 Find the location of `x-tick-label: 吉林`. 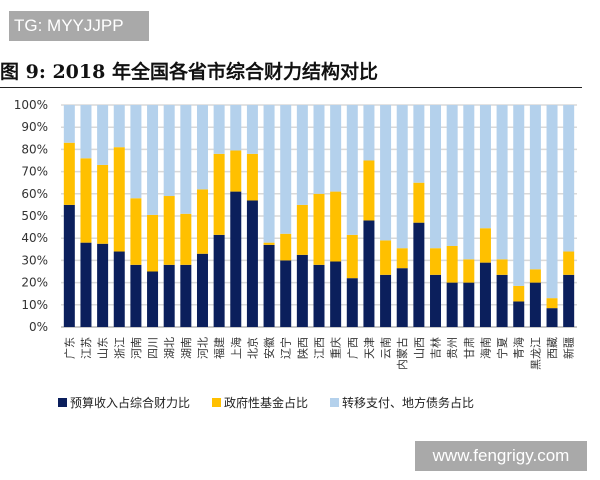

x-tick-label: 吉林 is located at coordinates (436, 348).